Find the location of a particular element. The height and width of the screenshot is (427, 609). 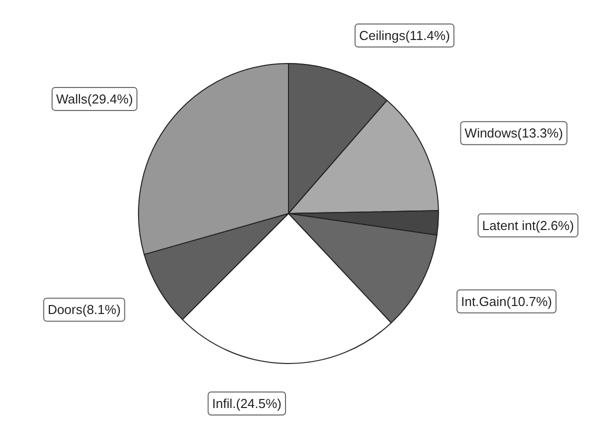

slice-label: Doors(8.1%) is located at coordinates (84, 310).